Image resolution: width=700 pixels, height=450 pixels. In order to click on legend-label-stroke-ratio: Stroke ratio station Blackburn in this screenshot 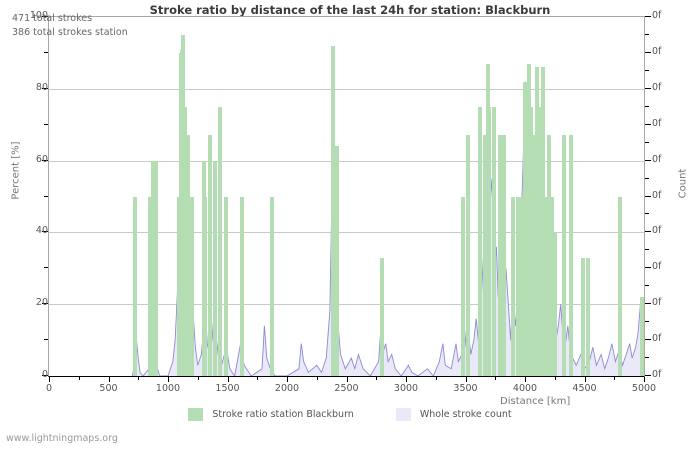, I will do `click(283, 414)`.